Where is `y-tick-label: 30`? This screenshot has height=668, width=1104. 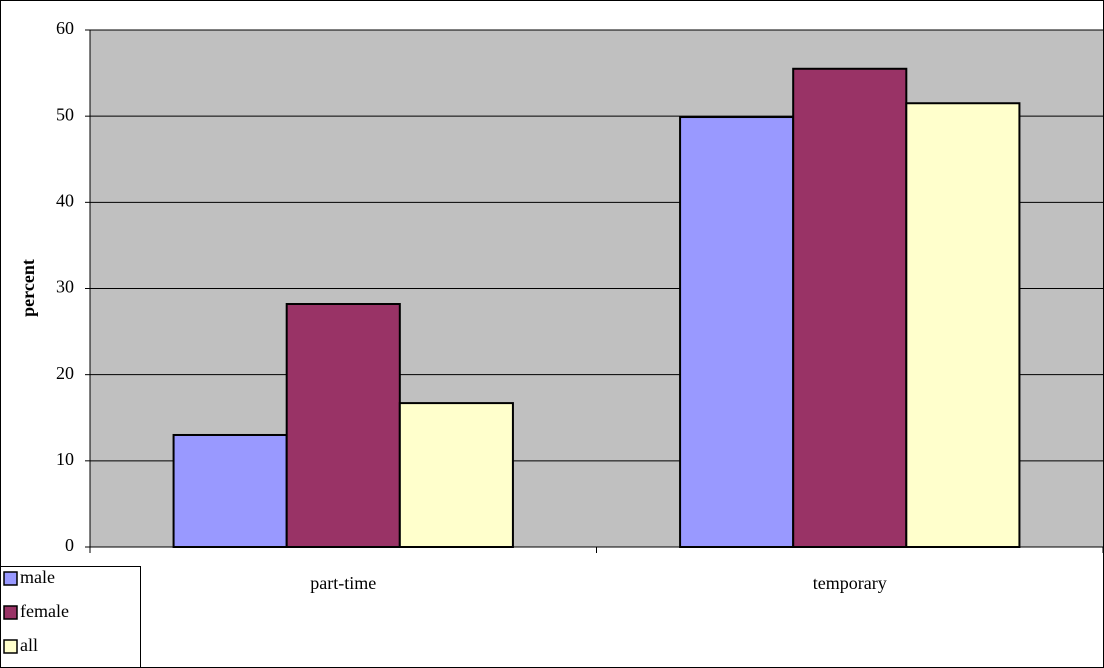 y-tick-label: 30 is located at coordinates (65, 287).